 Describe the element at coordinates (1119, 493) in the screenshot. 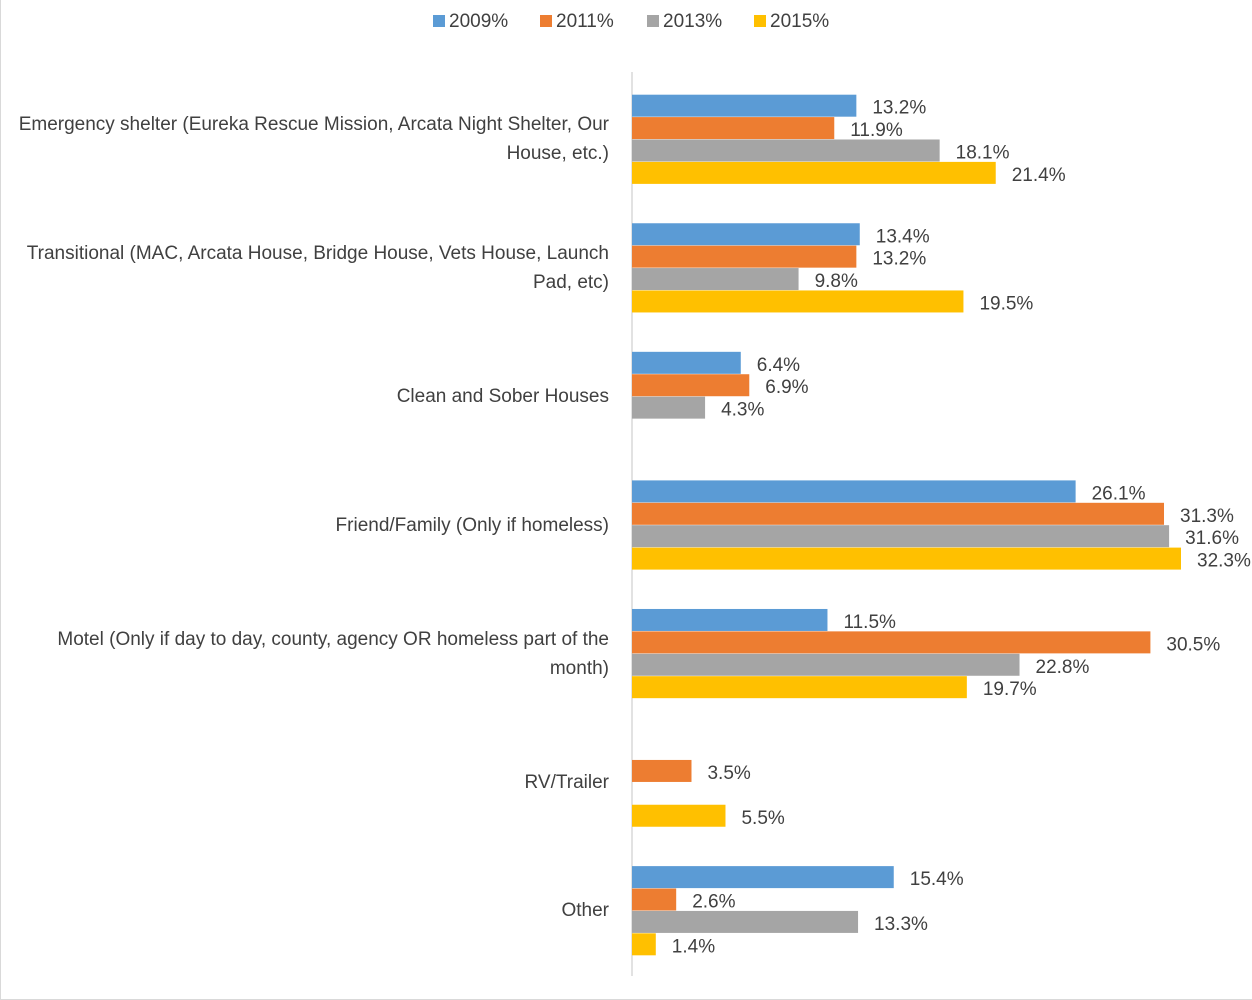

I see `data-label: 26.1%` at that location.